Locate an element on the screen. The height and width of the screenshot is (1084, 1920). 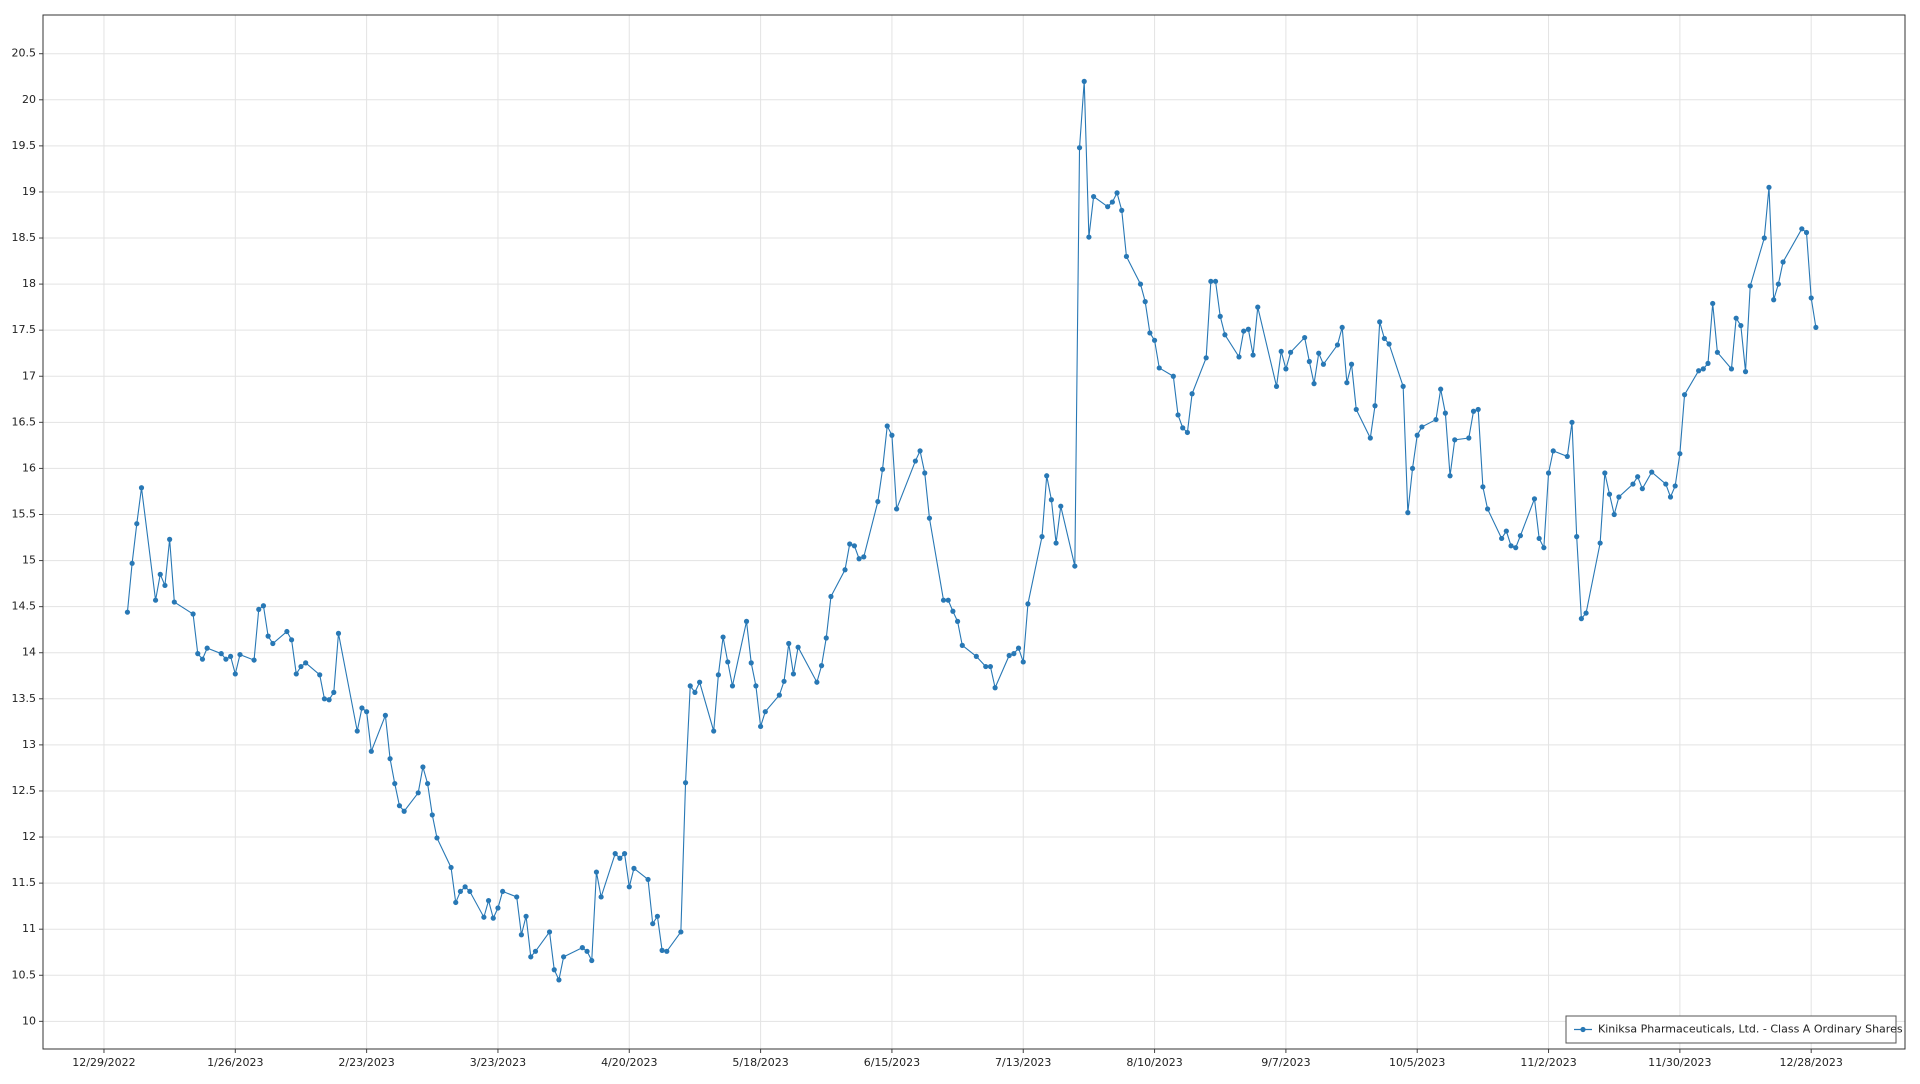
y-tick-label: 20.5 is located at coordinates (24, 53).